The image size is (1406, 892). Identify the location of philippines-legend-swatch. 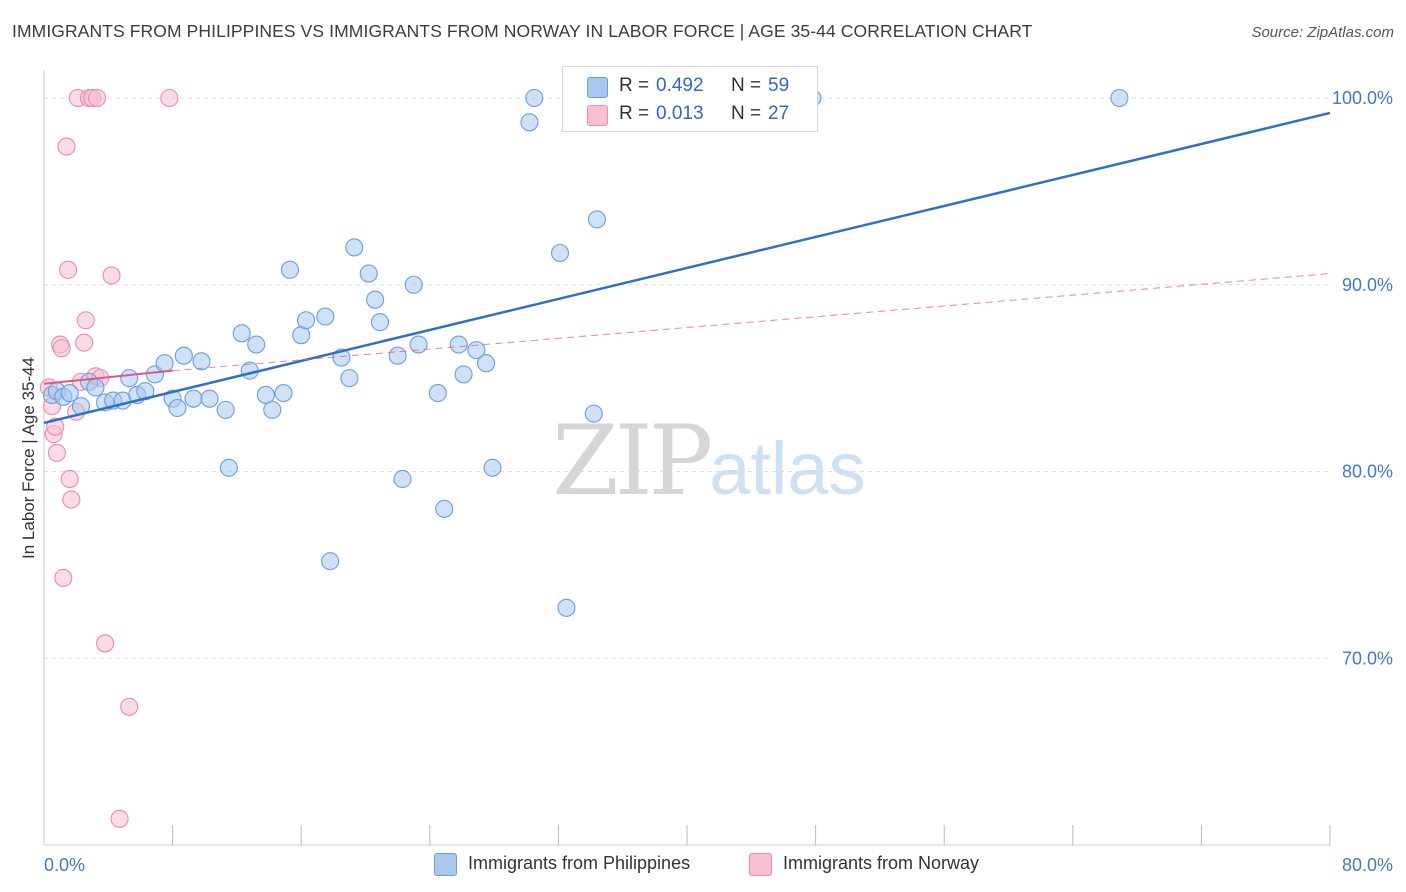
(445, 864).